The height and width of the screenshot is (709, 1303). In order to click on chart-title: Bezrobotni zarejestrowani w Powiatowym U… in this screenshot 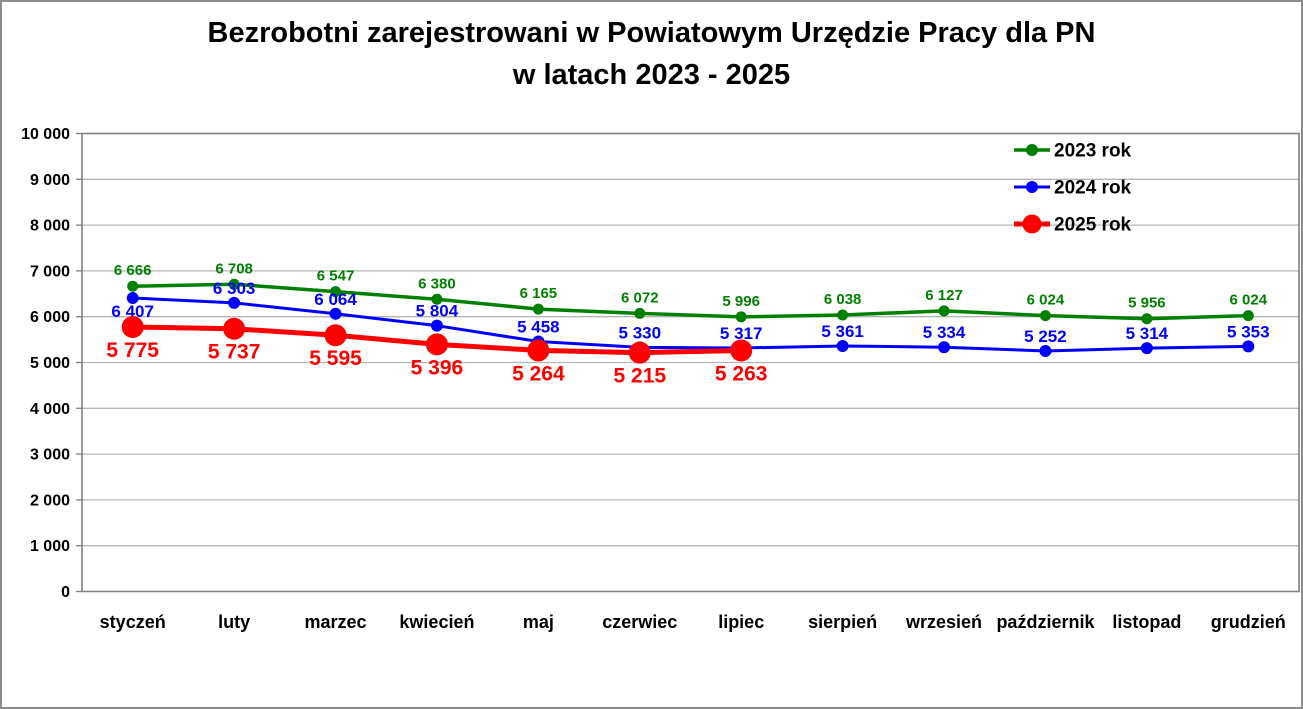, I will do `click(651, 54)`.